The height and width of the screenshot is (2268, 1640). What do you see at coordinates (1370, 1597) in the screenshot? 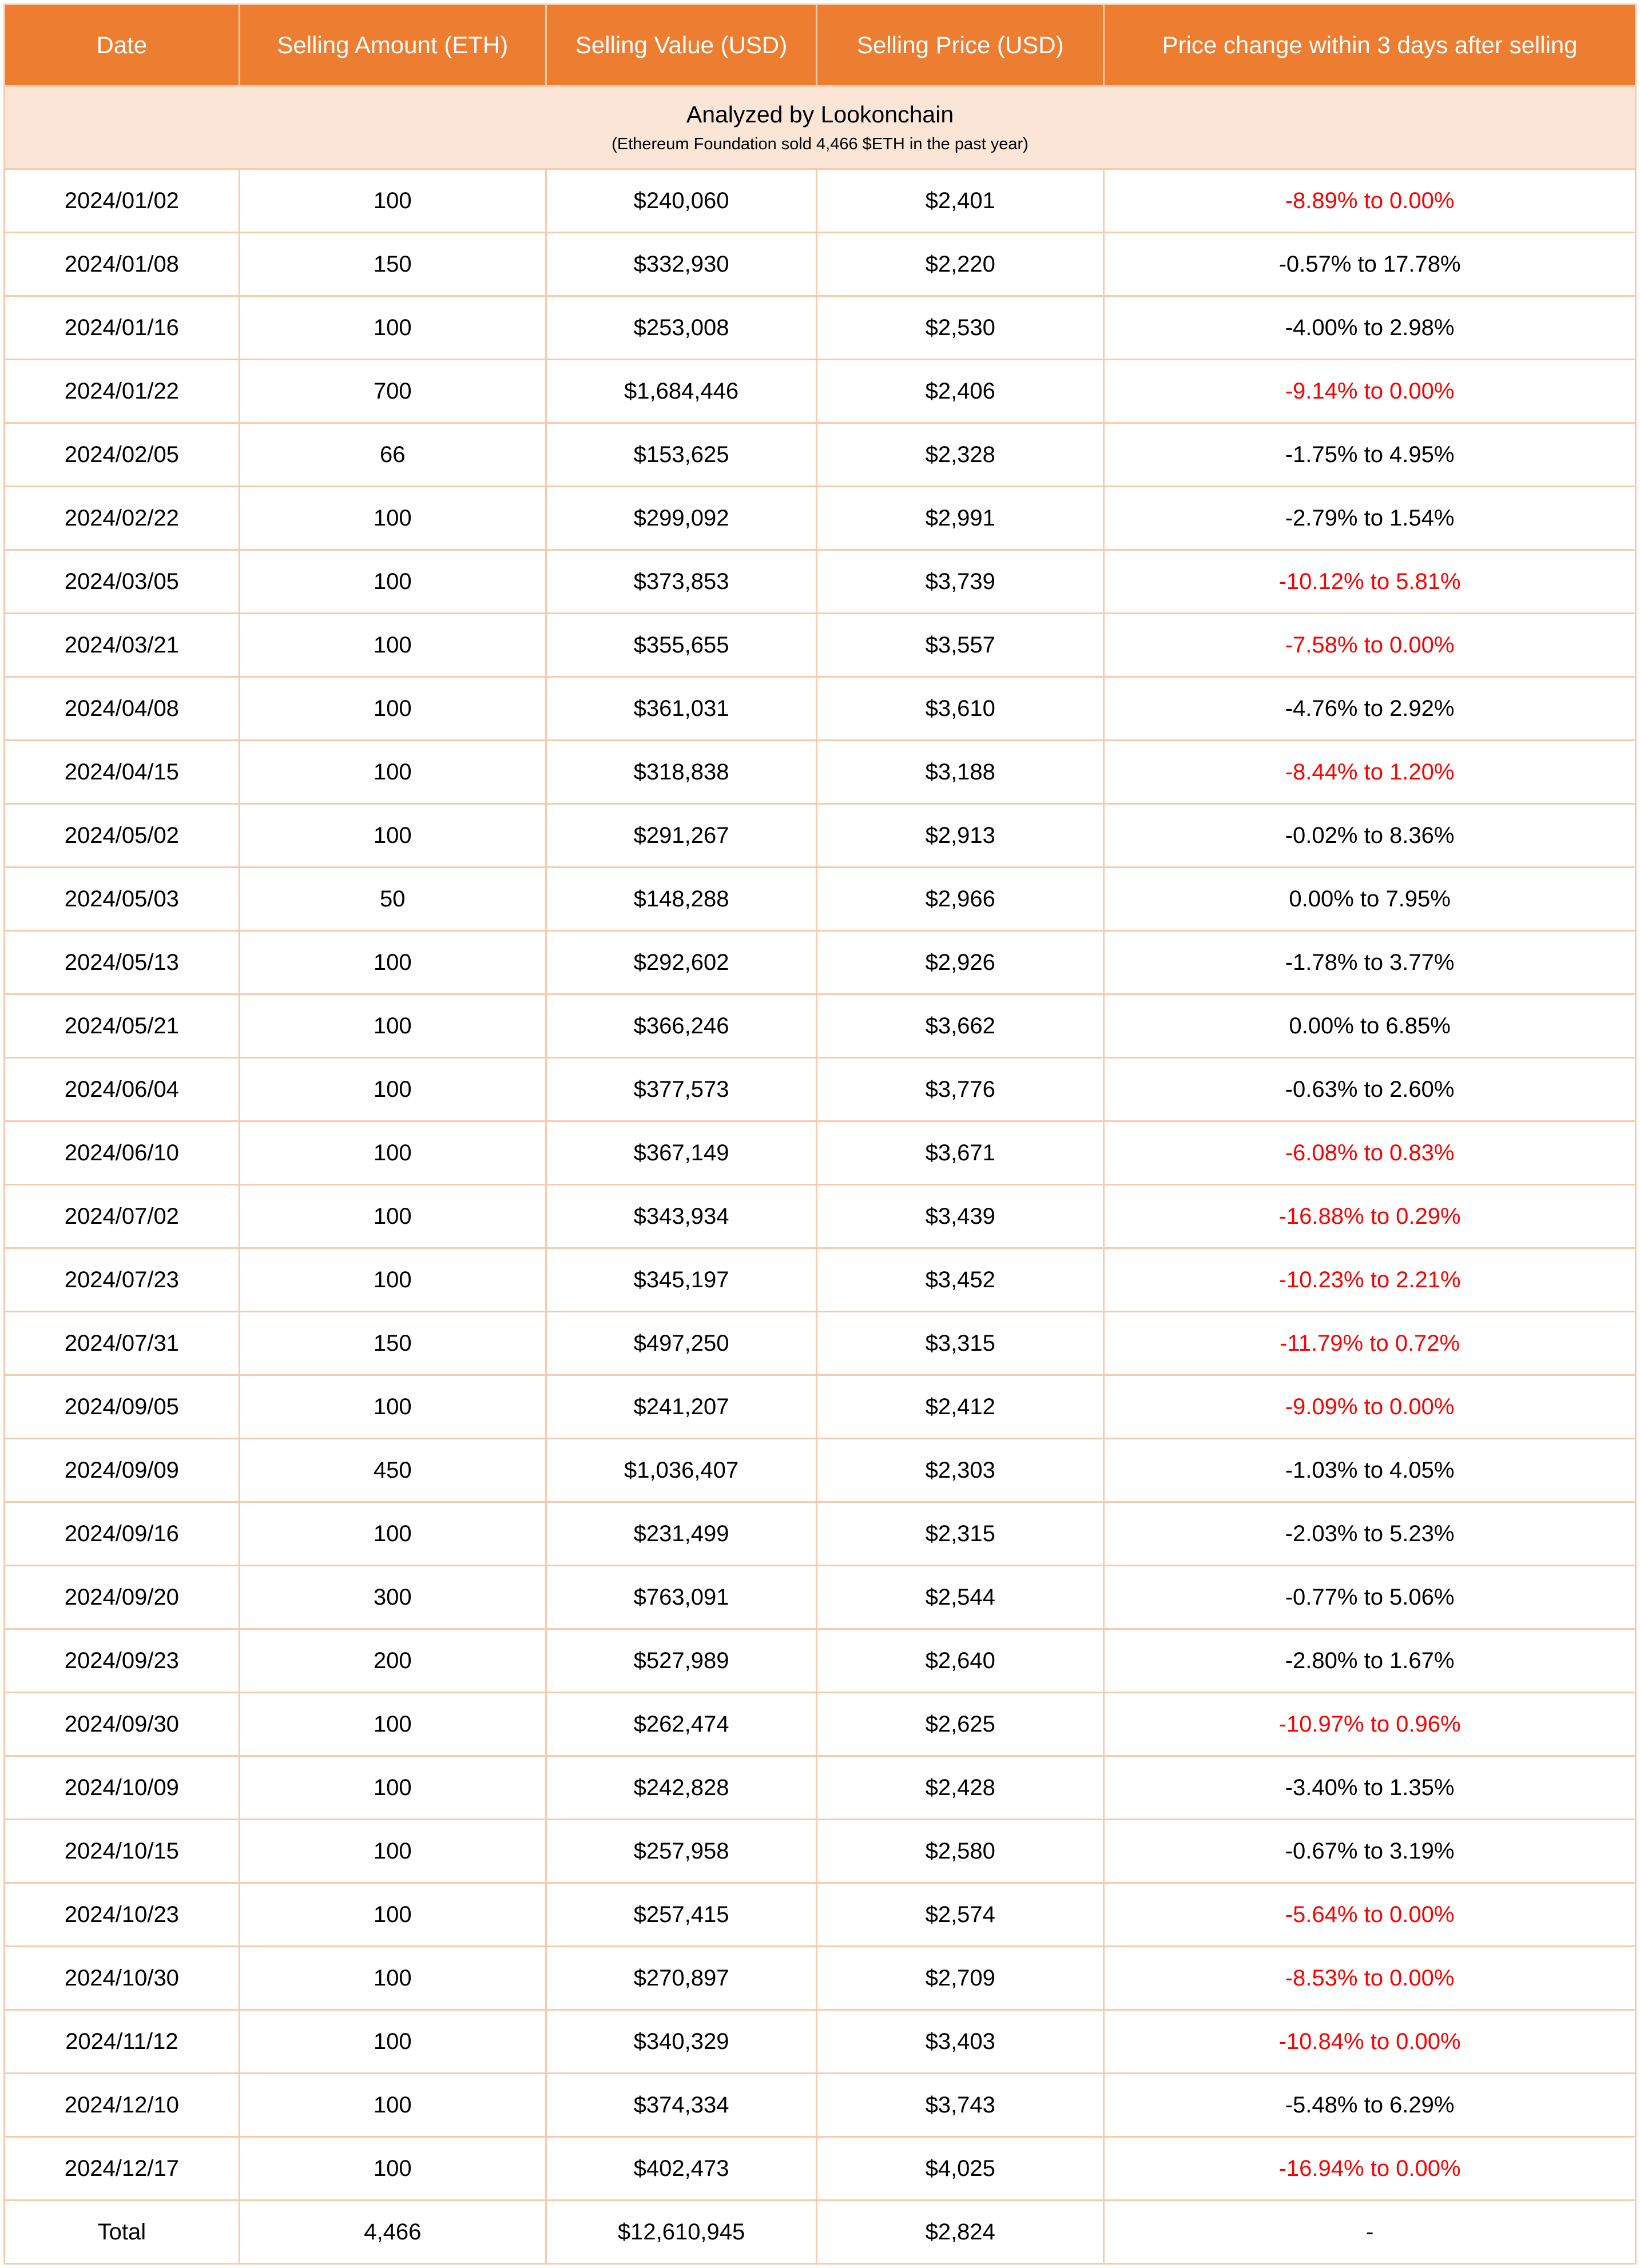
I see `cell-price-change: -0.77% to 5.06%` at bounding box center [1370, 1597].